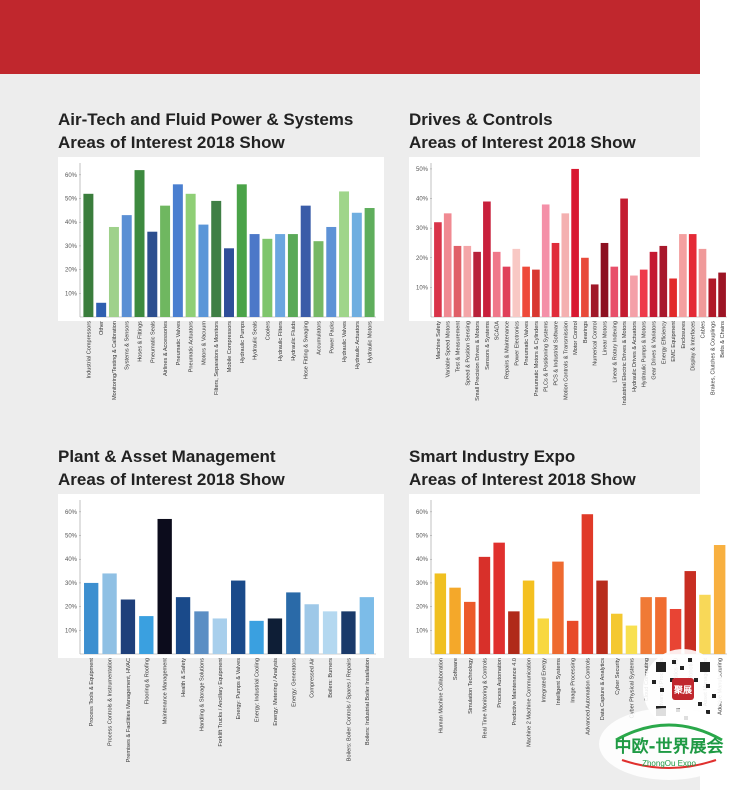 This screenshot has height=790, width=750. Describe the element at coordinates (674, 341) in the screenshot. I see `category-label: EMC Equipment` at that location.